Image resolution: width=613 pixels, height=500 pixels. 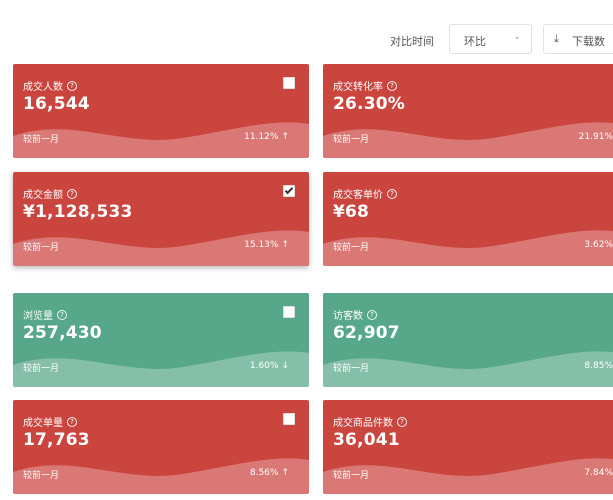 What do you see at coordinates (475, 41) in the screenshot?
I see `compare-select-value: 环比` at bounding box center [475, 41].